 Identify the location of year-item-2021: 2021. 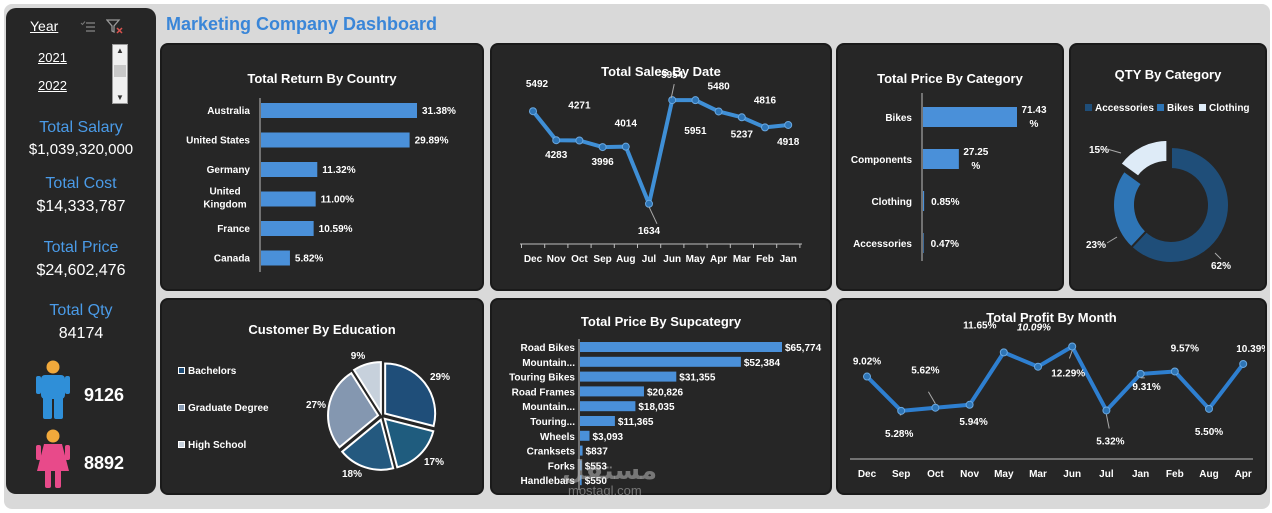
(52, 57).